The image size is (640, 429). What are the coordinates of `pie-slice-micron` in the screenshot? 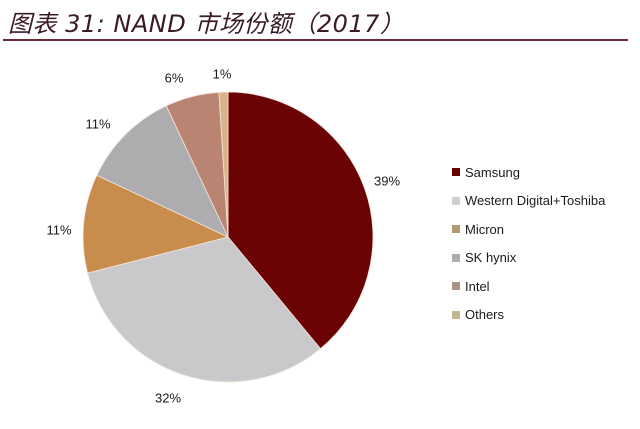 It's located at (156, 224).